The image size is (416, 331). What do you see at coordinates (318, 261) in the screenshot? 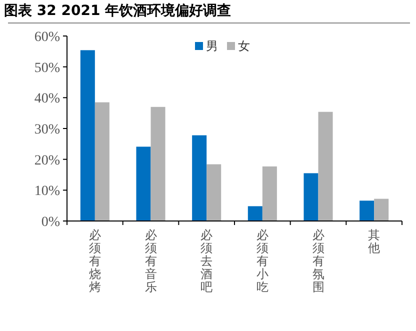
I see `x-tick-label: 必须有氛围` at bounding box center [318, 261].